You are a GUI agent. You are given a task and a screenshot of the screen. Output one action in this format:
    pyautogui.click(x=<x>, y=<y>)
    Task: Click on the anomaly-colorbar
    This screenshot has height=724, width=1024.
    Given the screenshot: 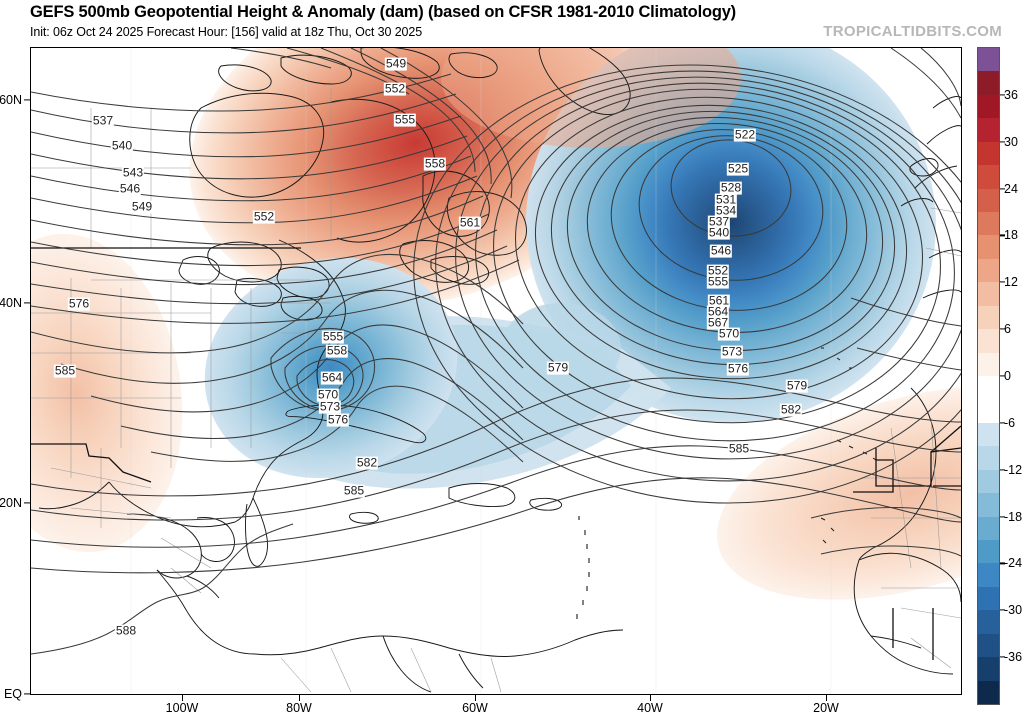 What is the action you would take?
    pyautogui.click(x=988, y=376)
    